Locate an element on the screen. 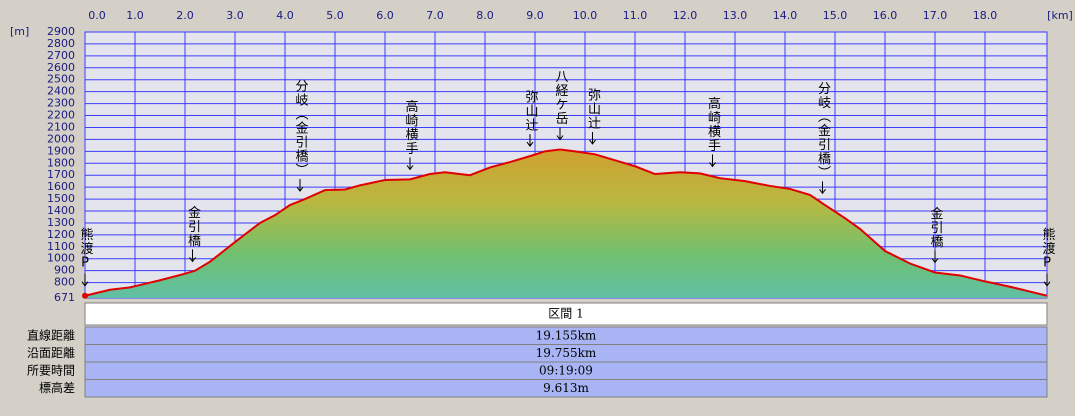 This screenshot has width=1075, height=416. x-tick-label: 14.0 is located at coordinates (785, 15).